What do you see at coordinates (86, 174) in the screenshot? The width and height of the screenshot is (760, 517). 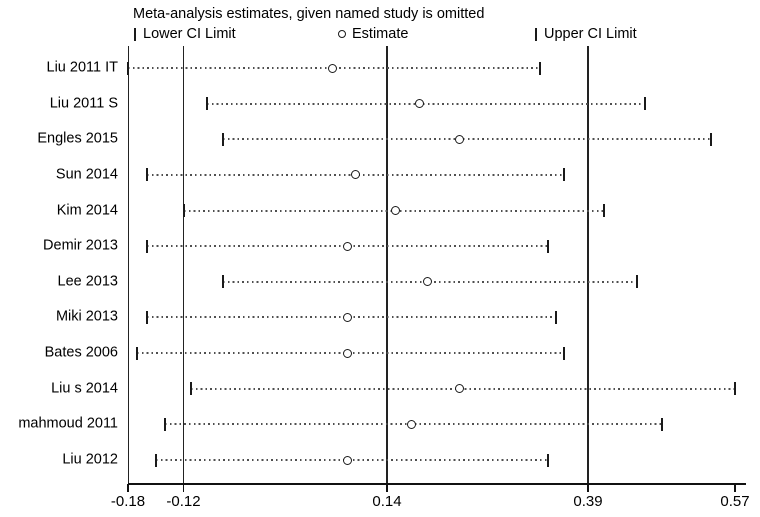 I see `study-label: Sun 2014` at bounding box center [86, 174].